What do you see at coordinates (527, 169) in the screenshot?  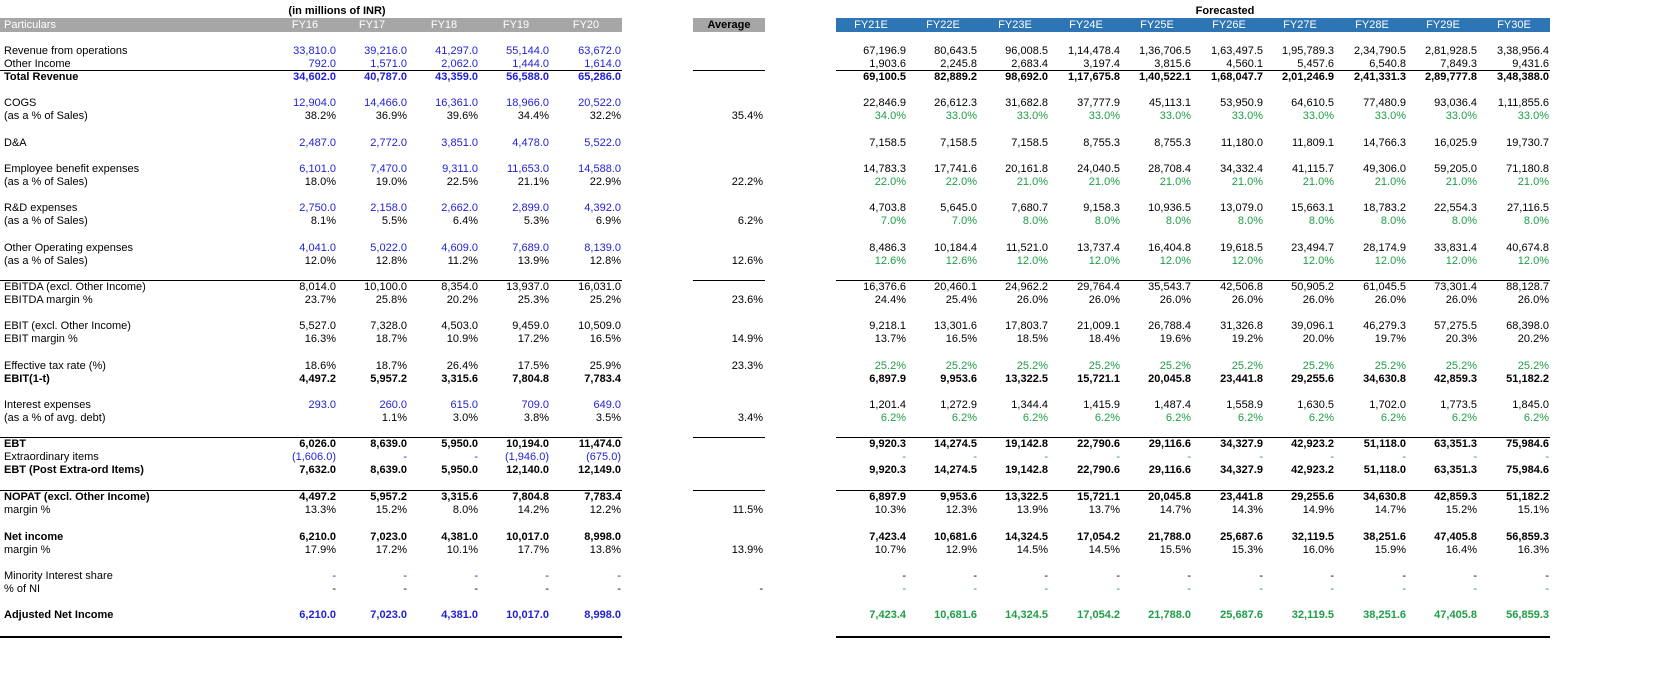 I see `hist-value-cell: 11,653.0` at bounding box center [527, 169].